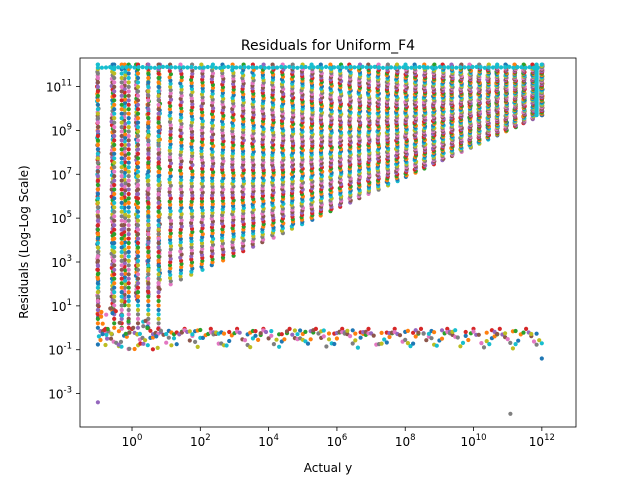 The height and width of the screenshot is (480, 640). What do you see at coordinates (61, 262) in the screenshot?
I see `y-tick-label: 10³` at bounding box center [61, 262].